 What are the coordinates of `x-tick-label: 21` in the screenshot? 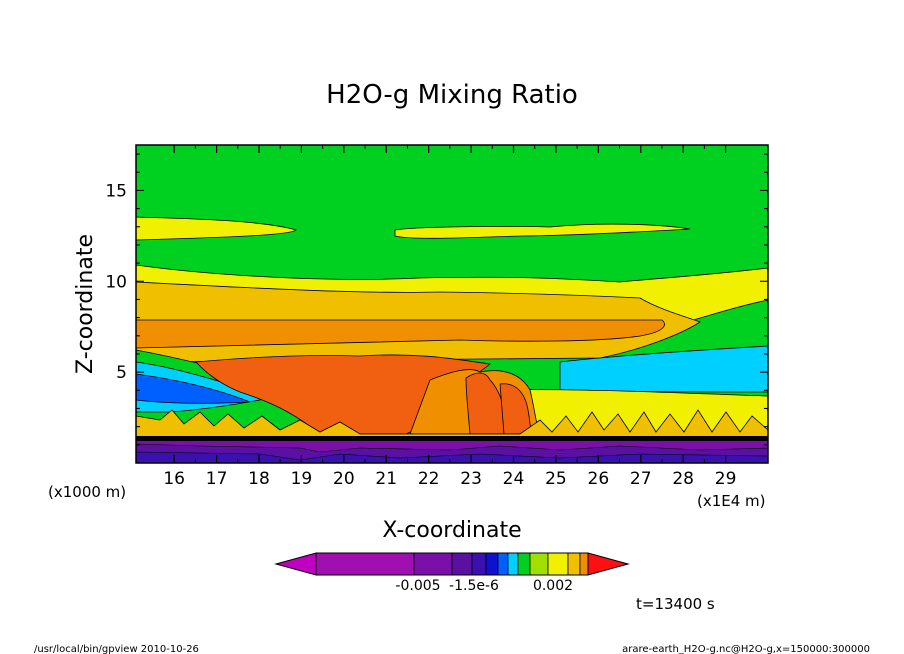 It's located at (386, 479).